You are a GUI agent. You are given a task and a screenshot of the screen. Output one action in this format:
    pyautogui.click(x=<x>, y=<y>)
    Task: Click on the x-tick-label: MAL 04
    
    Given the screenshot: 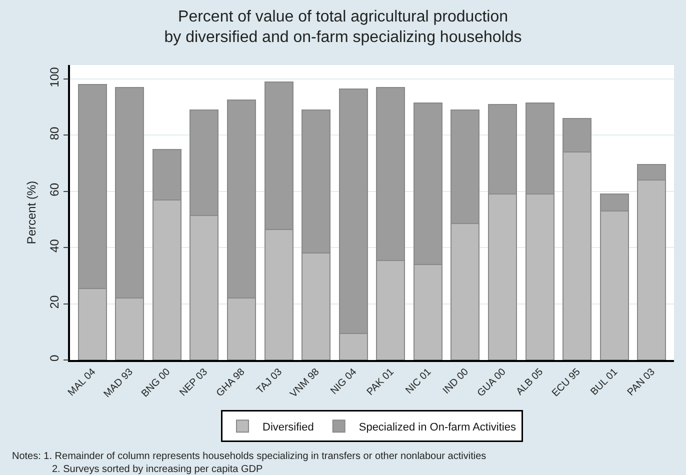 What is the action you would take?
    pyautogui.click(x=82, y=382)
    